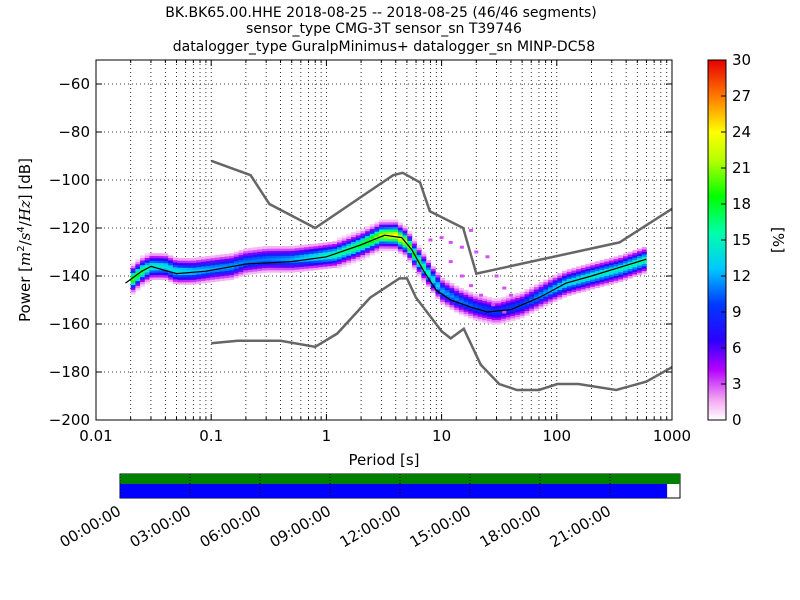  Describe the element at coordinates (69, 372) in the screenshot. I see `y-tick-label: −180` at that location.